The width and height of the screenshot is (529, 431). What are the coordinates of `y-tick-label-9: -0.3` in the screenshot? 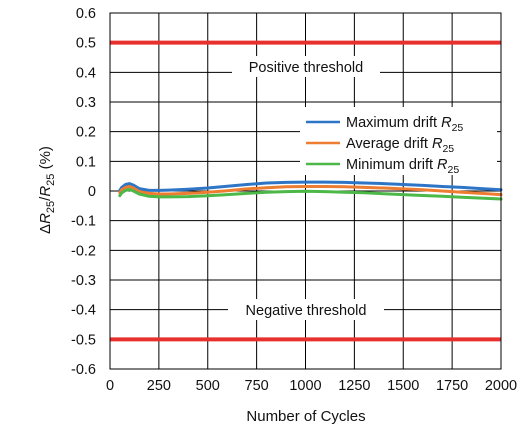 It's located at (83, 281).